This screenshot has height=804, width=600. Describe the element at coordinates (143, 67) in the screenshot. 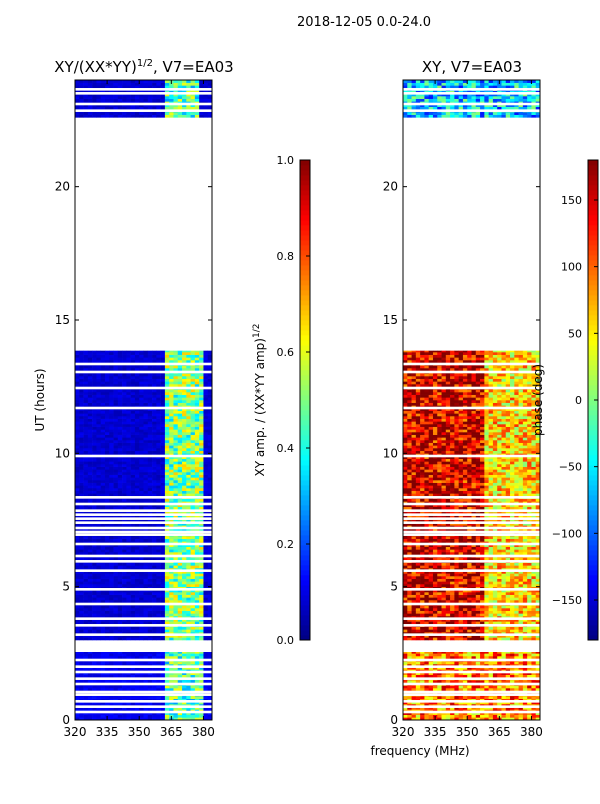

I see `left-panel-title: XY/(XX*YY)1/2, V7=EA03` at that location.